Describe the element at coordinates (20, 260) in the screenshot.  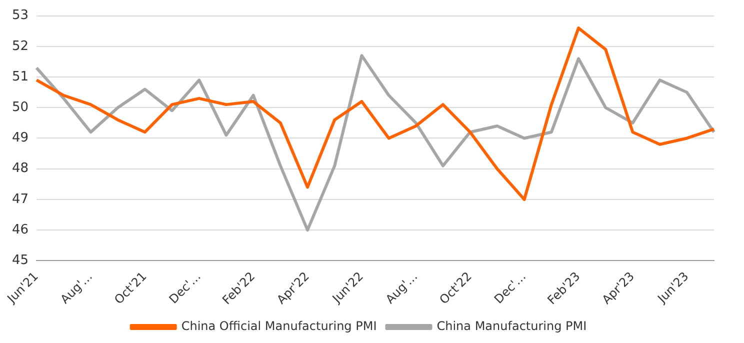
I see `y-tick-label: 45` at that location.